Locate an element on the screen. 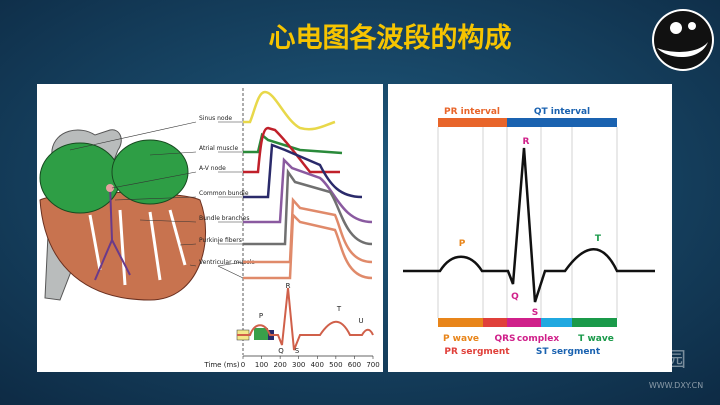  leader-lines is located at coordinates (156, 200).